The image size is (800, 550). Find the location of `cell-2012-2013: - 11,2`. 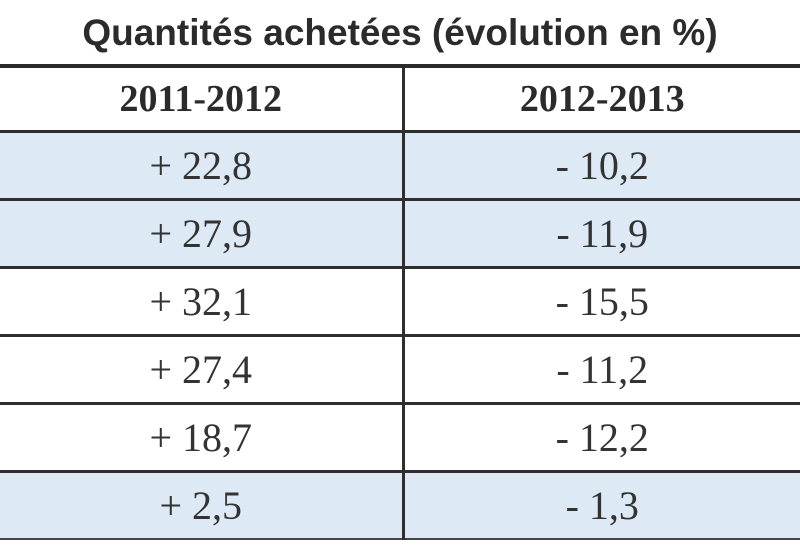

cell-2012-2013: - 11,2 is located at coordinates (601, 369).